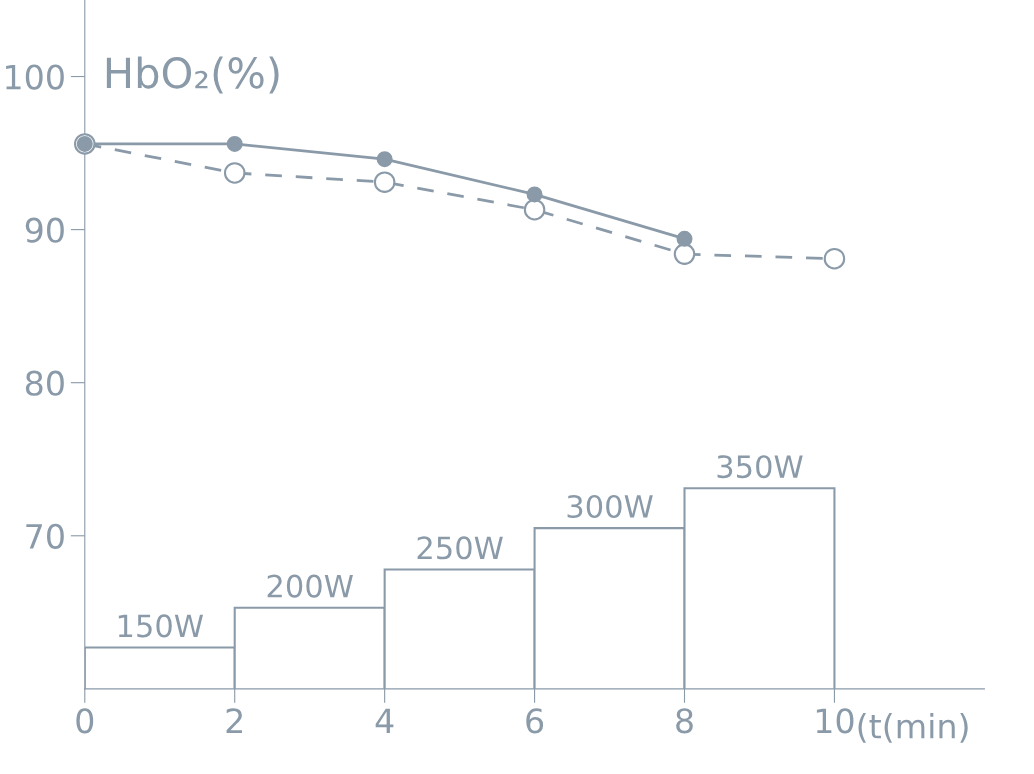 This screenshot has width=1034, height=774. I want to click on x-tick-label: 0, so click(85, 721).